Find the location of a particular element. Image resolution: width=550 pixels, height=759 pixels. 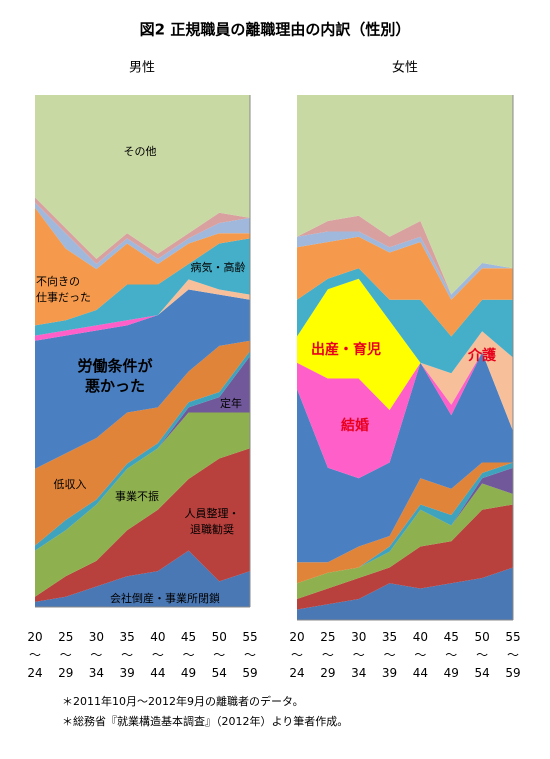

area-label: 結婚 is located at coordinates (355, 425).